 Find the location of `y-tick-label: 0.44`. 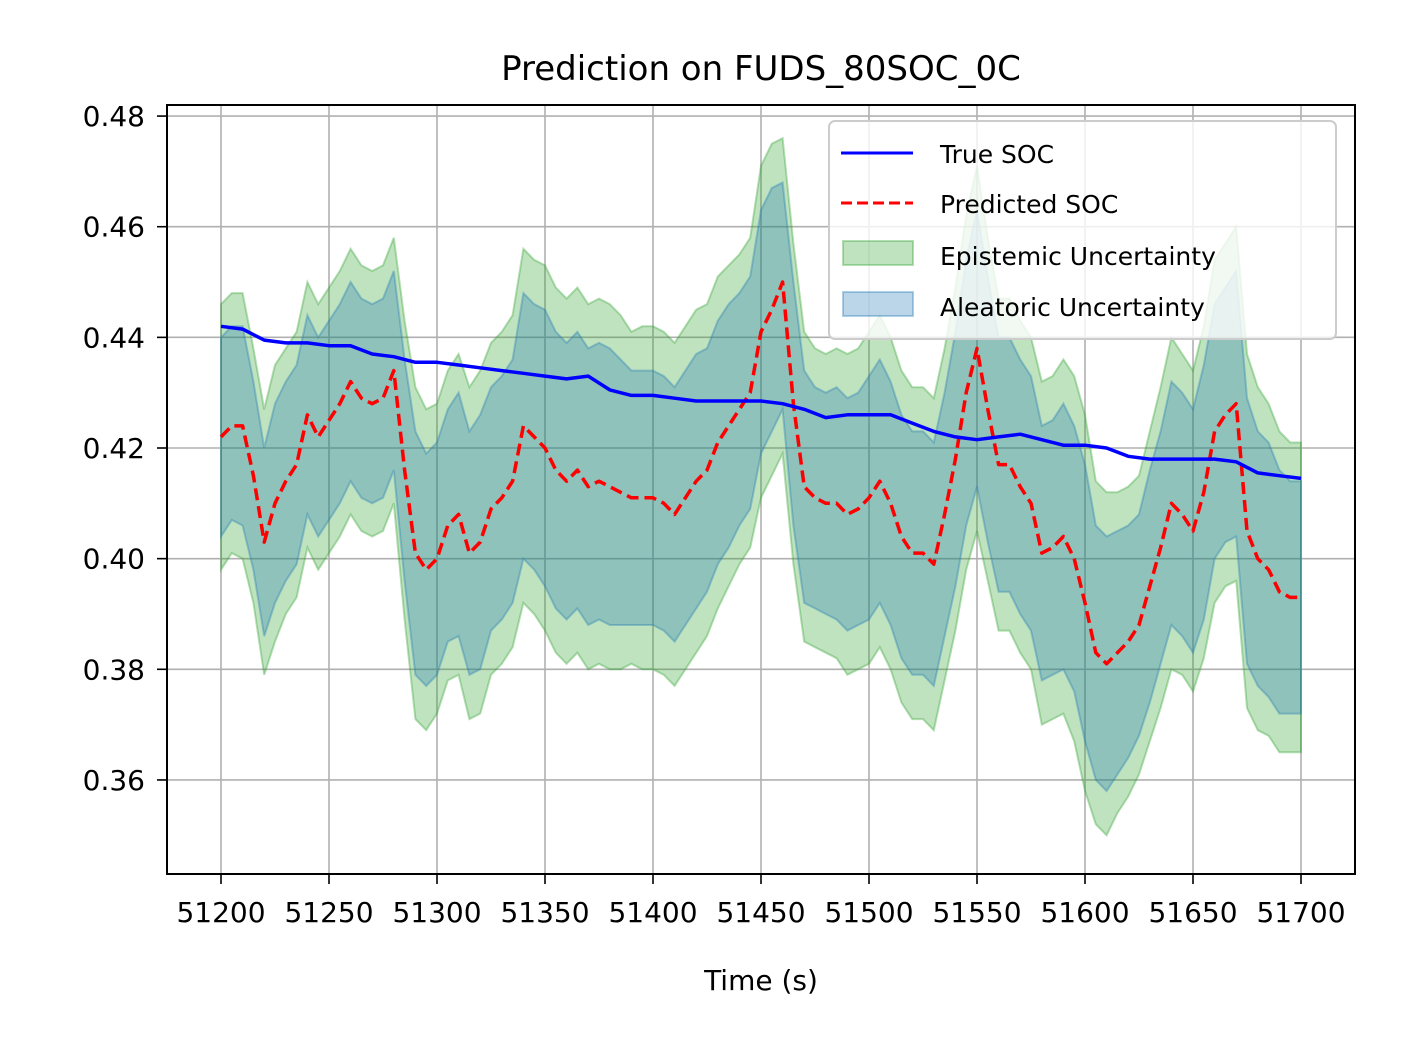

y-tick-label: 0.44 is located at coordinates (114, 337).